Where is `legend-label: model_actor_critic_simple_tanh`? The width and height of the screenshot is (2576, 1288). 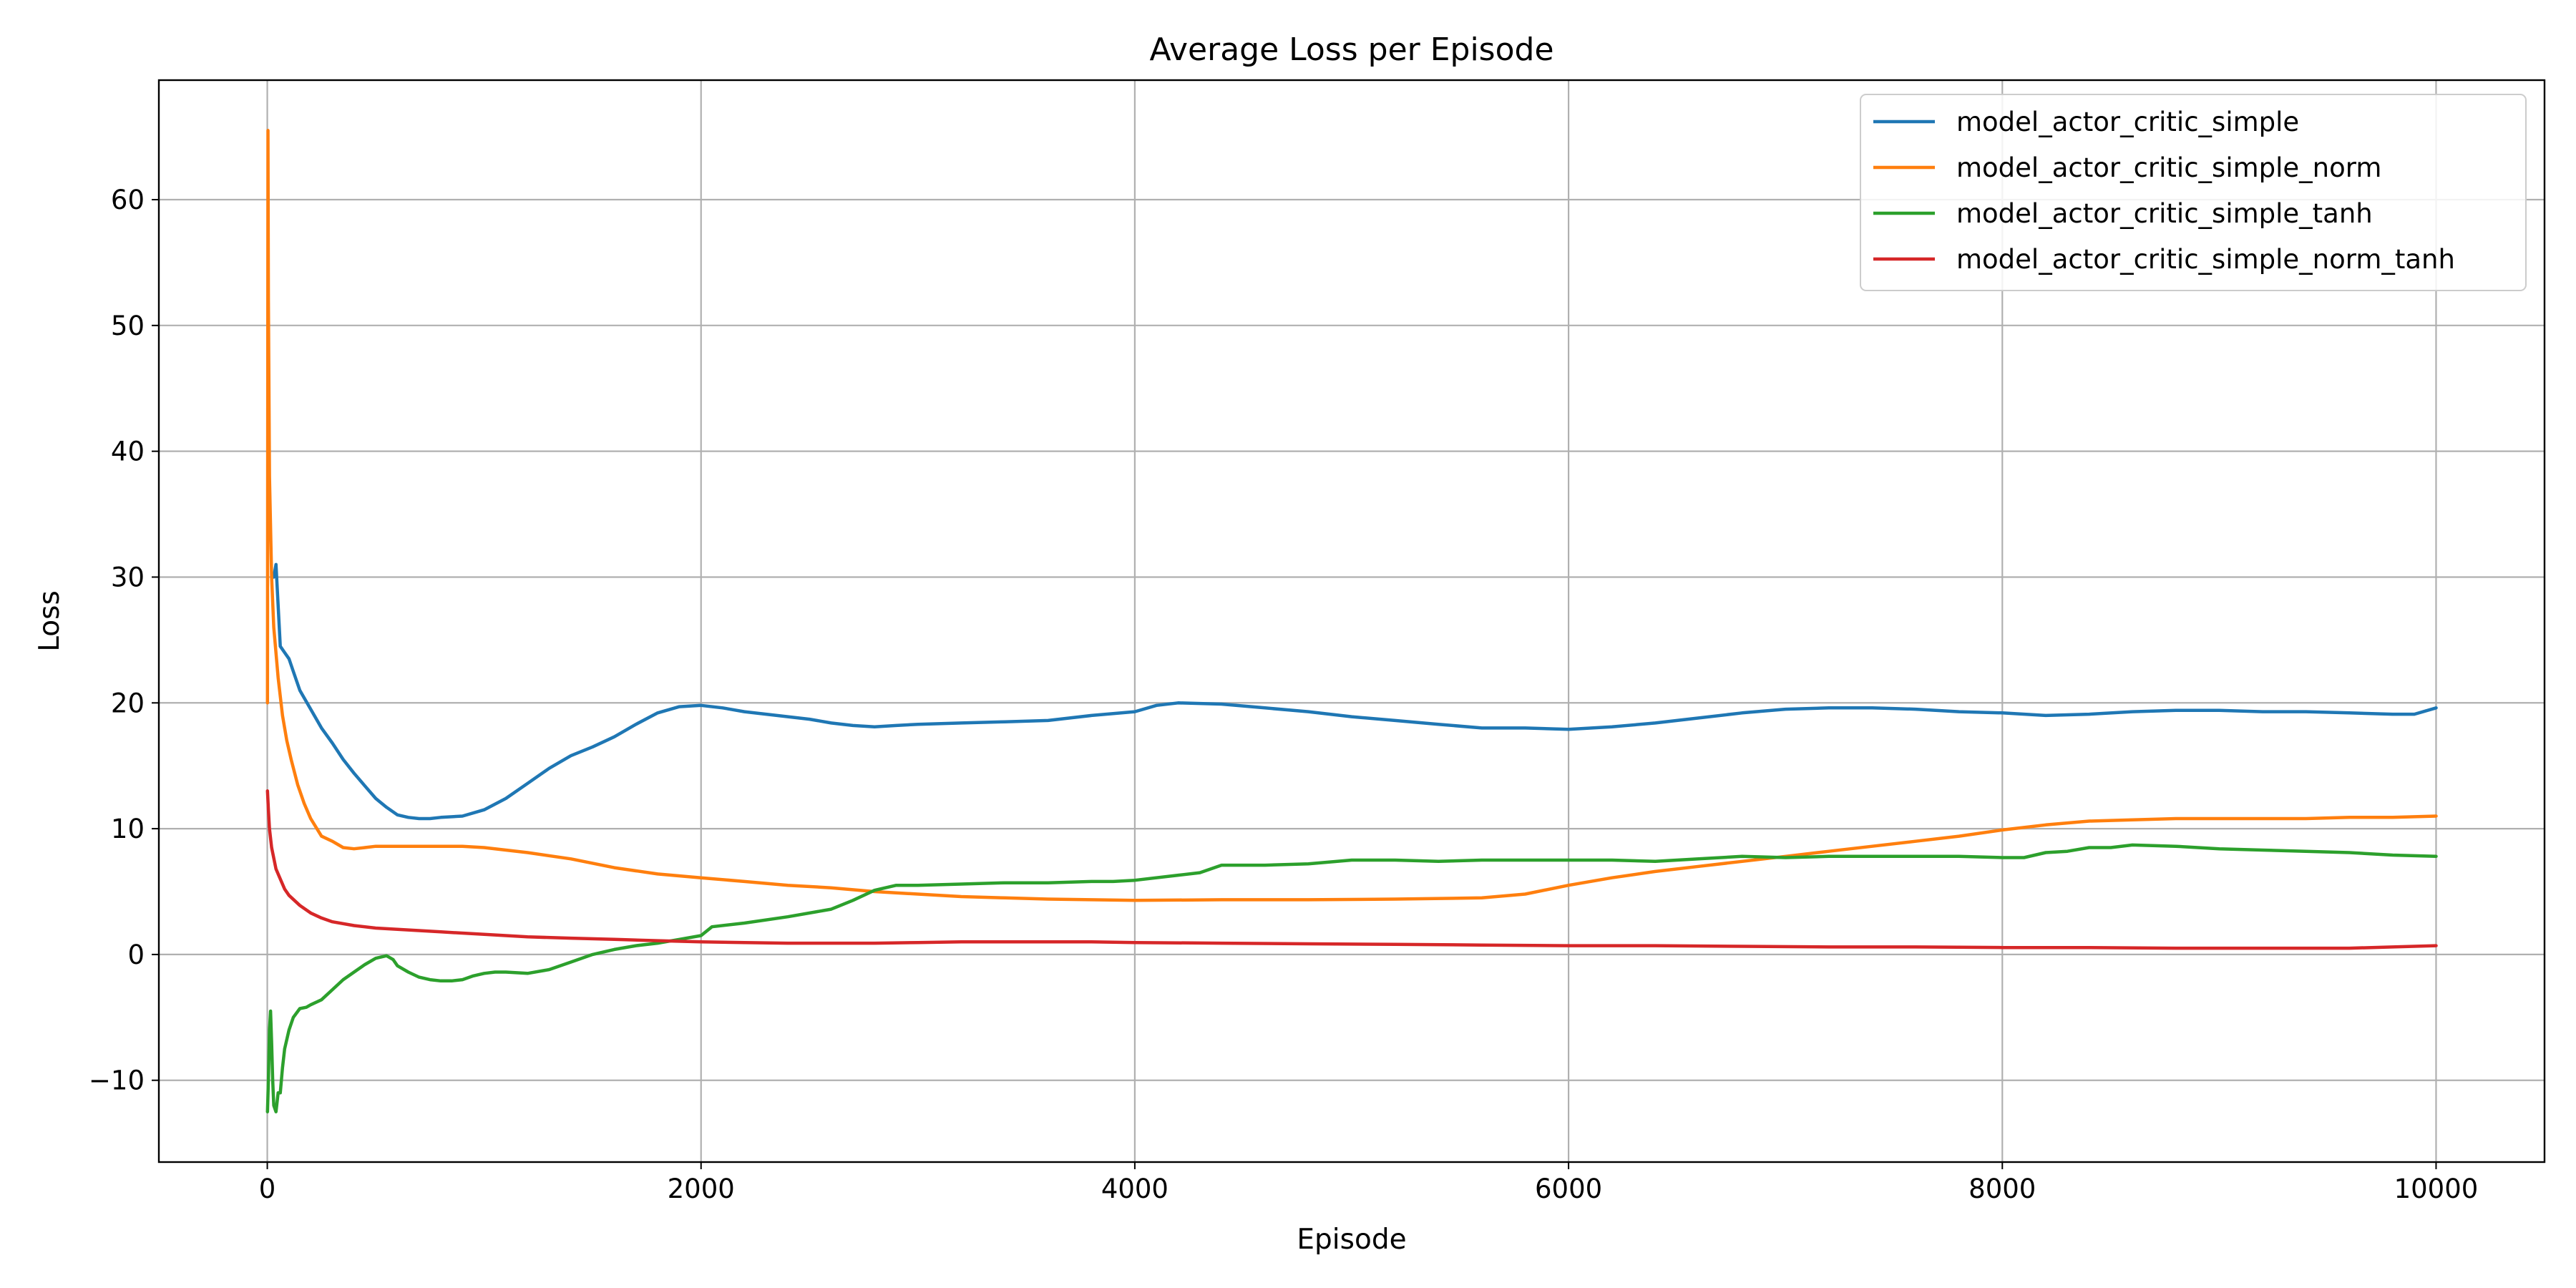
legend-label: model_actor_critic_simple_tanh is located at coordinates (2164, 213).